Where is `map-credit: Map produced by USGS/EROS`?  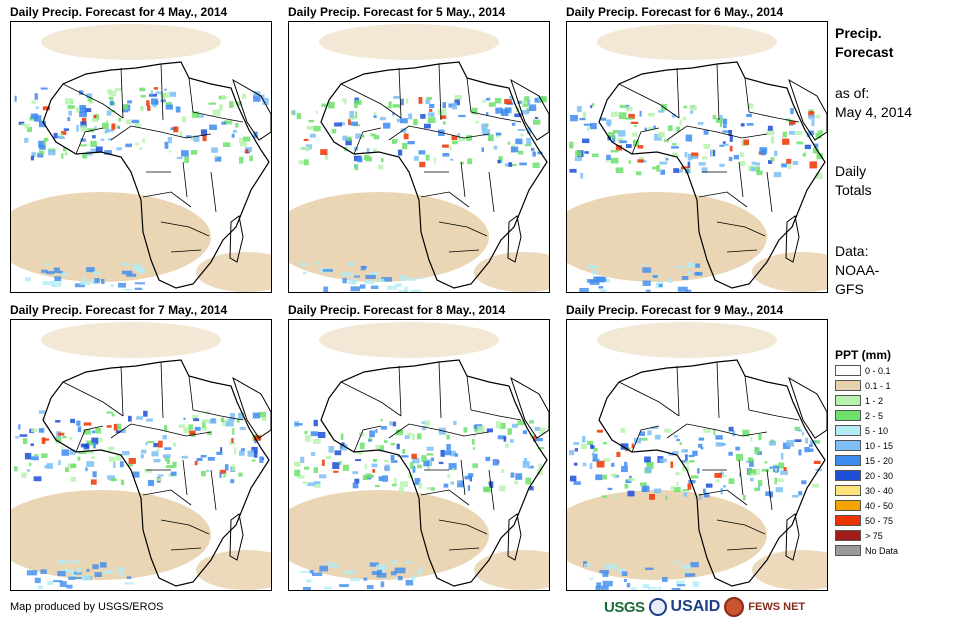 map-credit: Map produced by USGS/EROS is located at coordinates (87, 607).